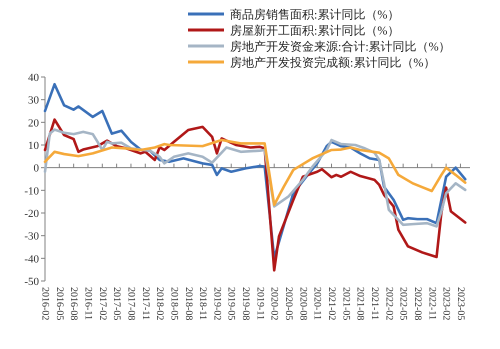 Image resolution: width=500 pixels, height=349 pixels. I want to click on x-tick-label: 2016-02, so click(45, 303).